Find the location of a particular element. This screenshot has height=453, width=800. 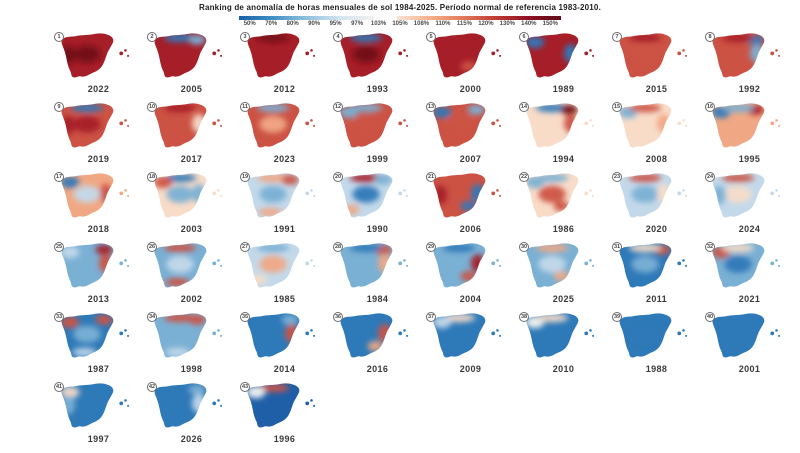

map-cell: 42 2026 is located at coordinates (191, 414).